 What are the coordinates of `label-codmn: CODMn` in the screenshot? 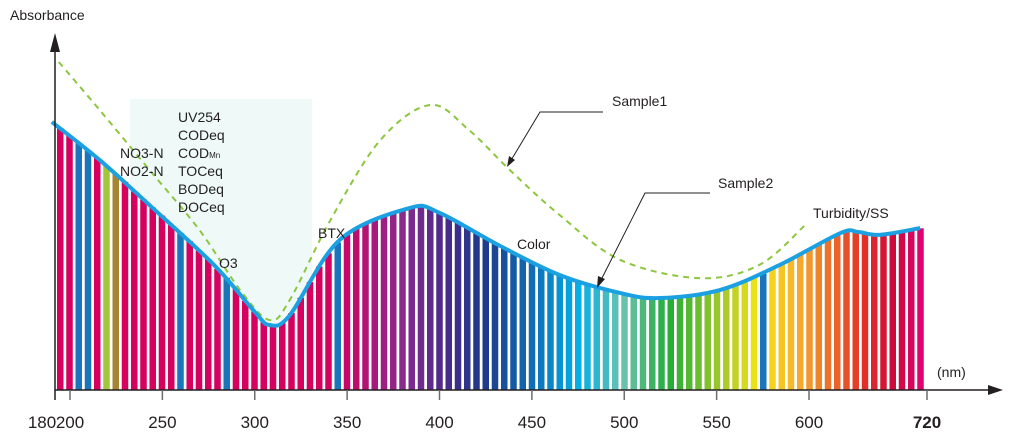 It's located at (199, 153).